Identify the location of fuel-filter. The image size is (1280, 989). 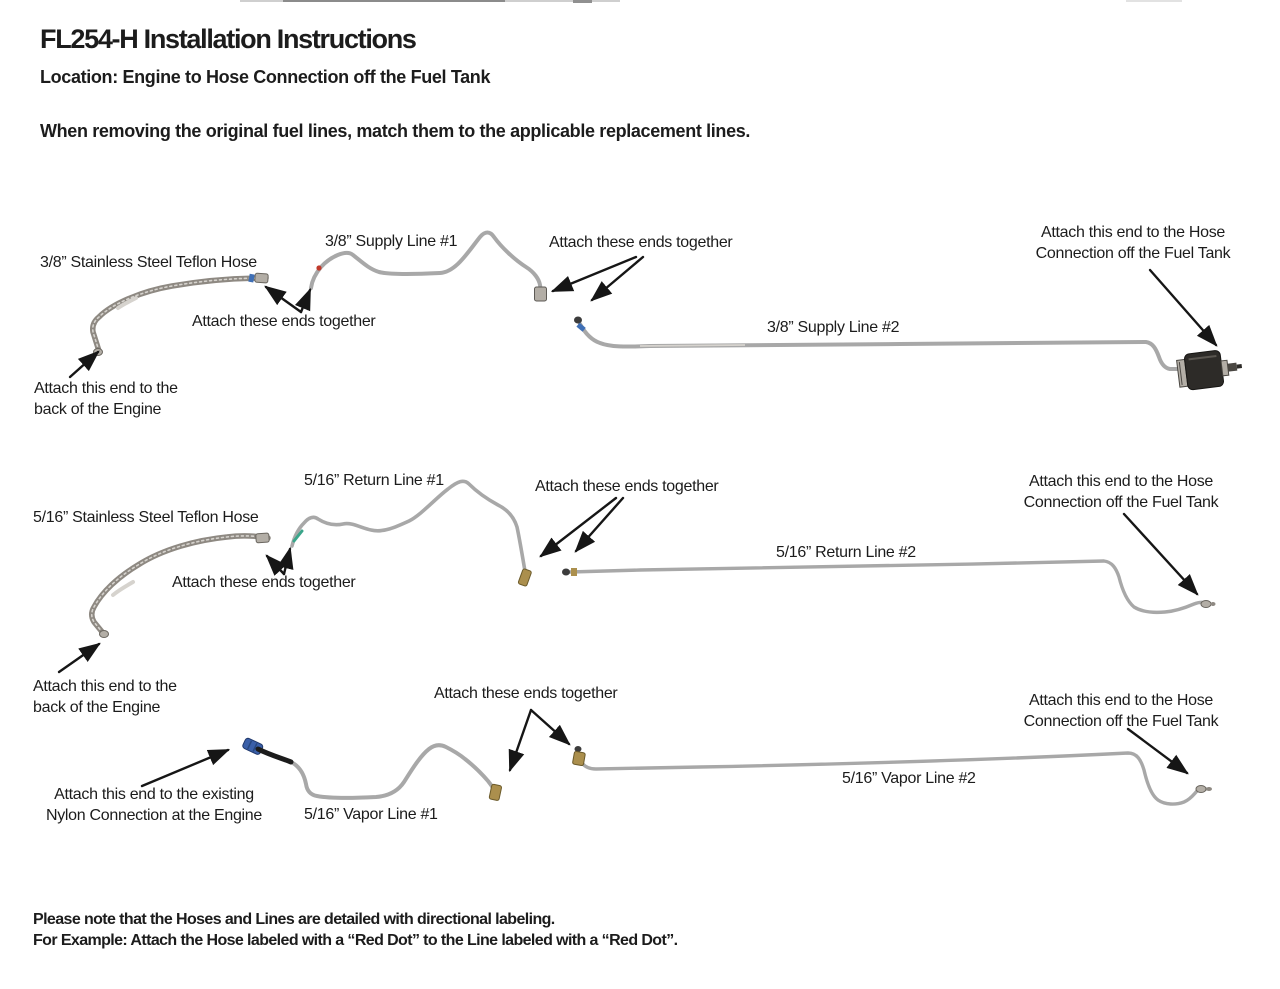
(1209, 370).